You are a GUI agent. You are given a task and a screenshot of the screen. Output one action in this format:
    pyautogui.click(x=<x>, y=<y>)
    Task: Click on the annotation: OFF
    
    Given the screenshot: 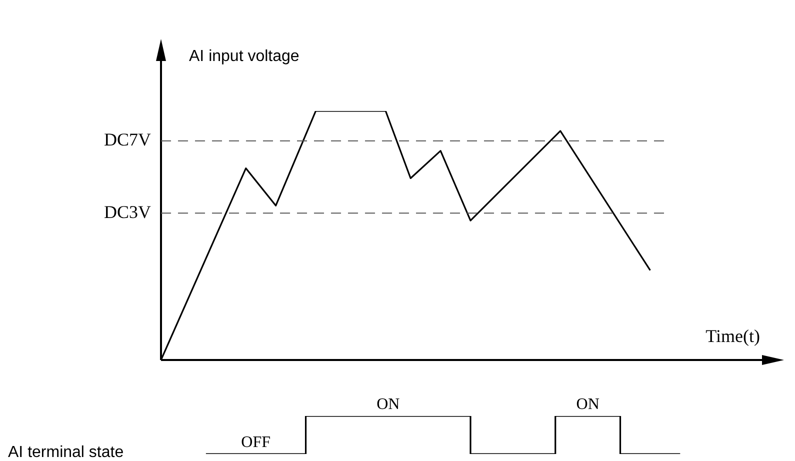 What is the action you would take?
    pyautogui.click(x=256, y=442)
    